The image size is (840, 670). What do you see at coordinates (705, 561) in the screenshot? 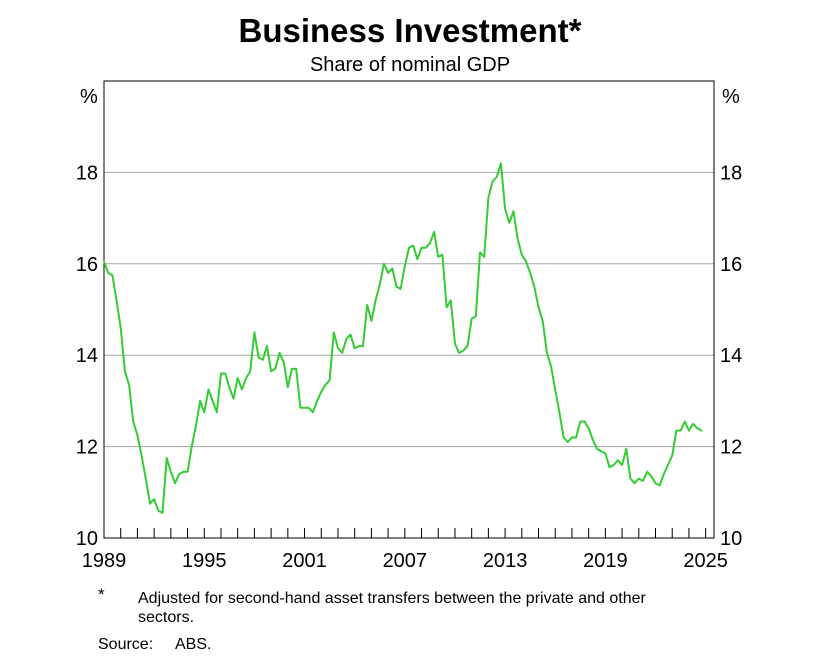
I see `x-tick-label: 2025` at bounding box center [705, 561].